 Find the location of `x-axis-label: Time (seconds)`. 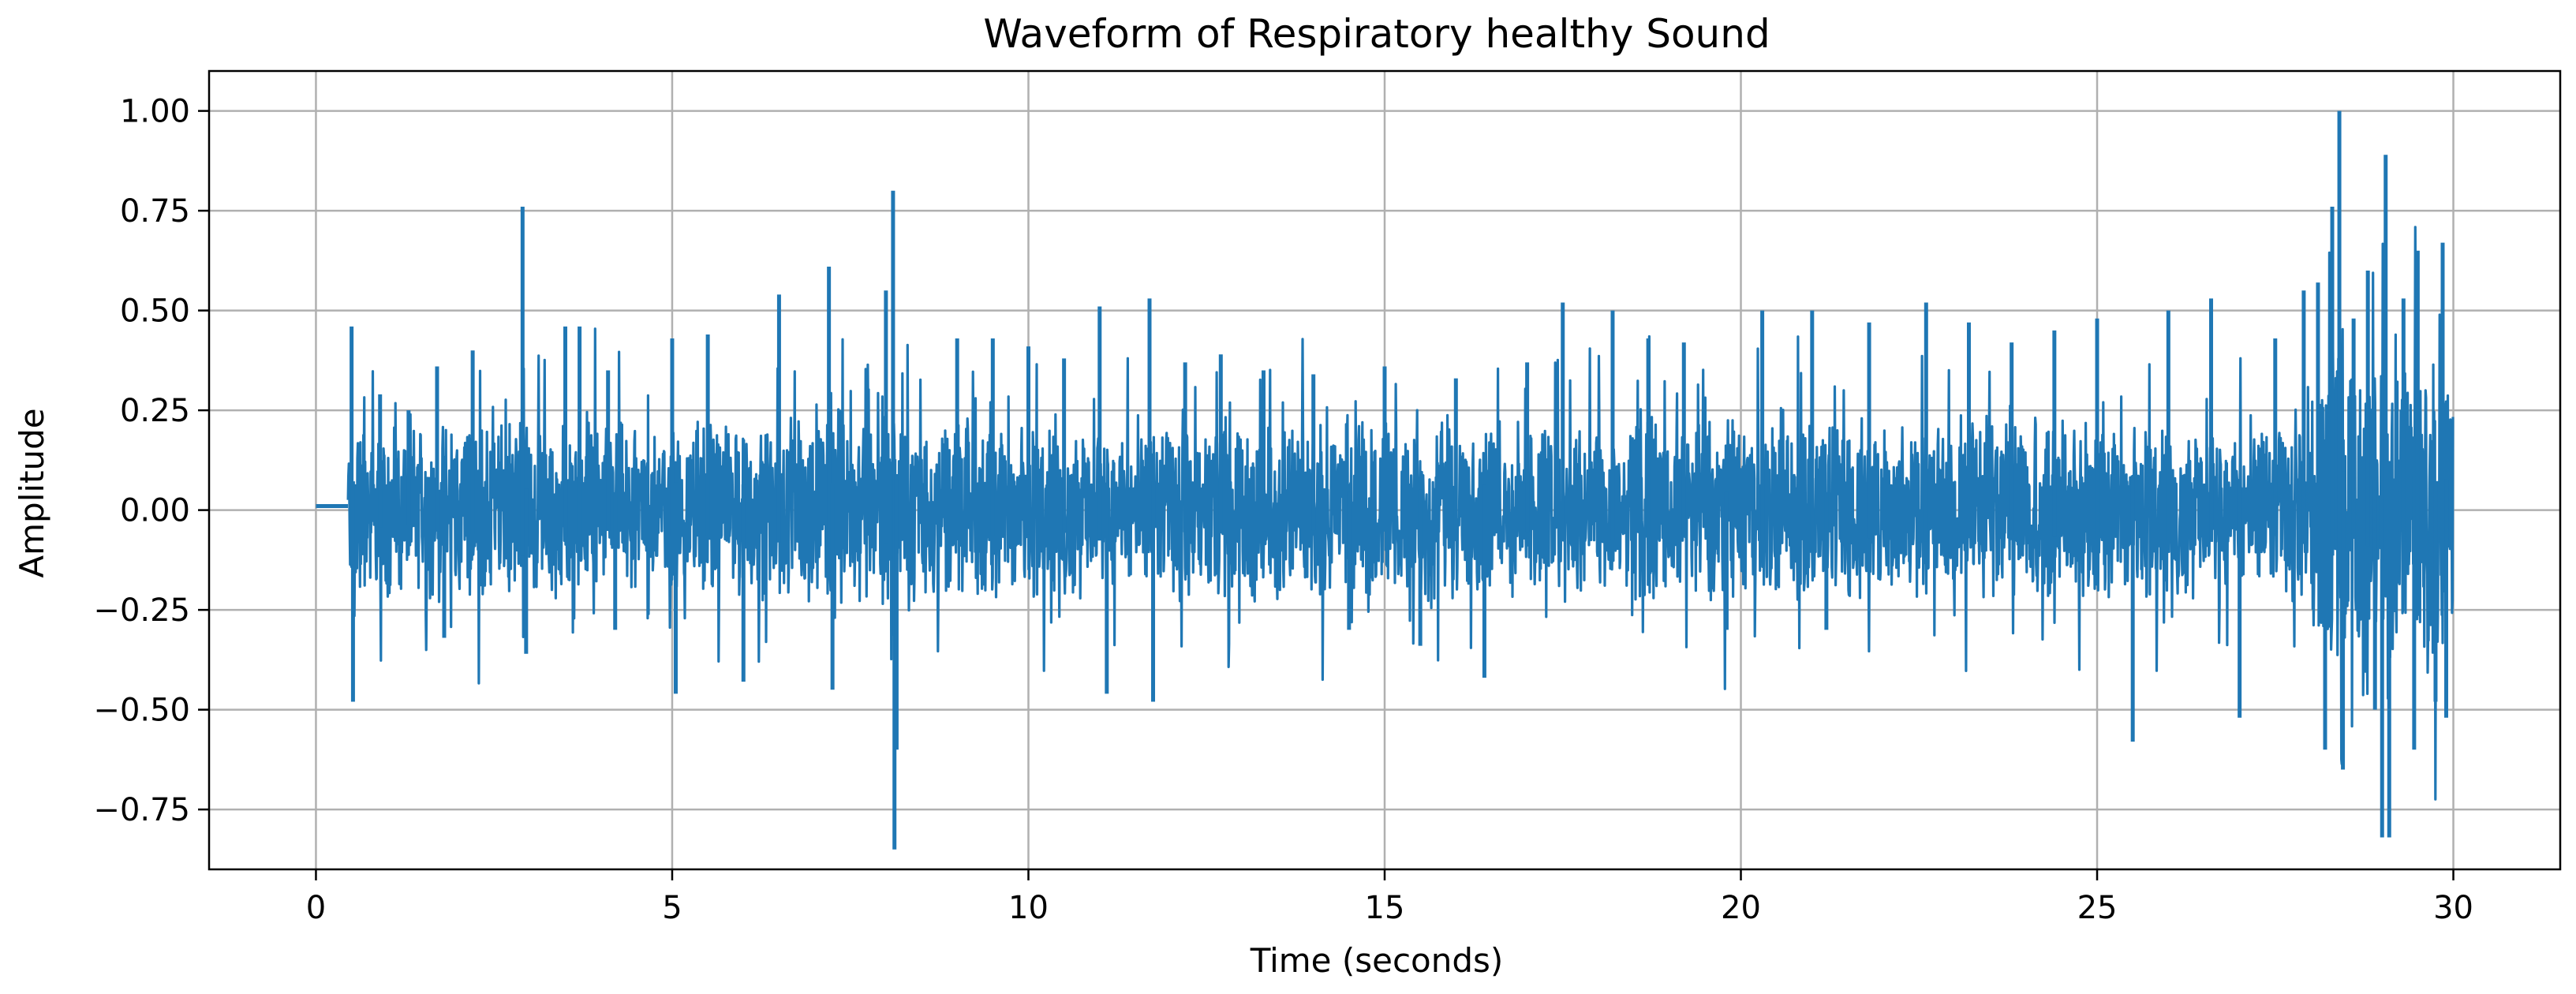

x-axis-label: Time (seconds) is located at coordinates (1377, 960).